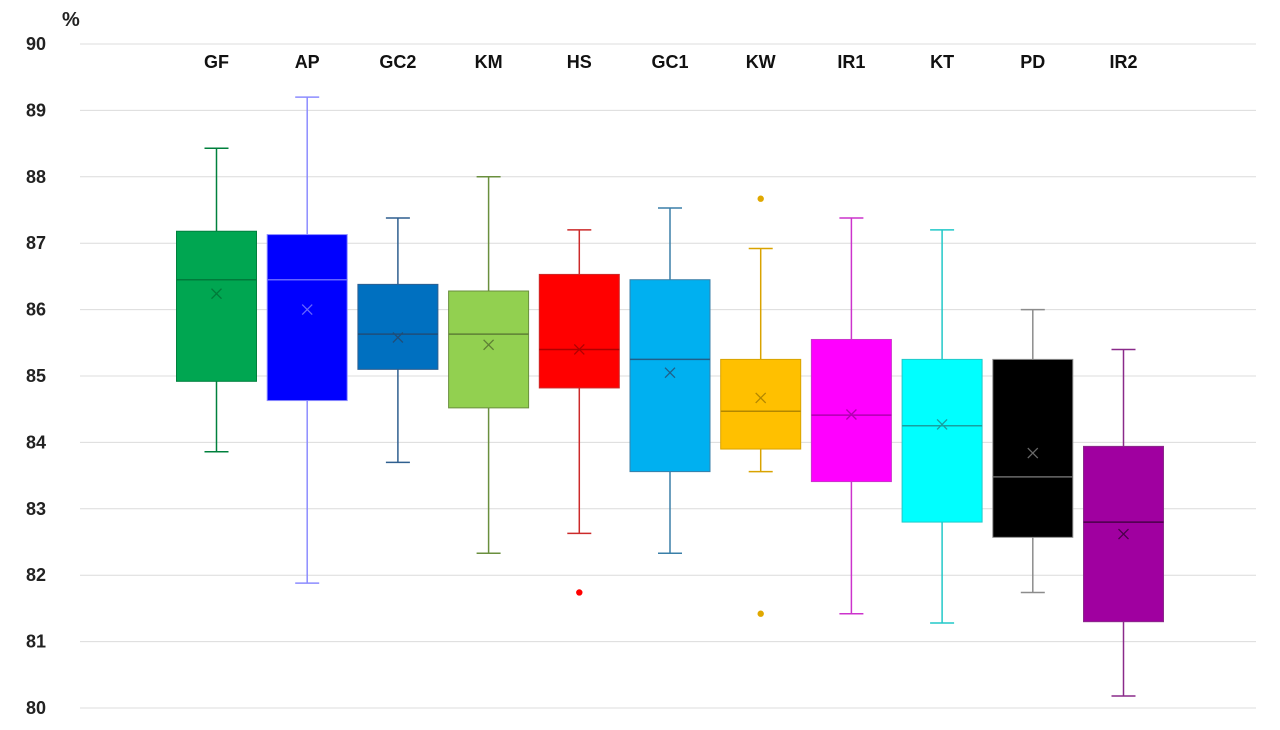  I want to click on mean-marker-km, so click(489, 345).